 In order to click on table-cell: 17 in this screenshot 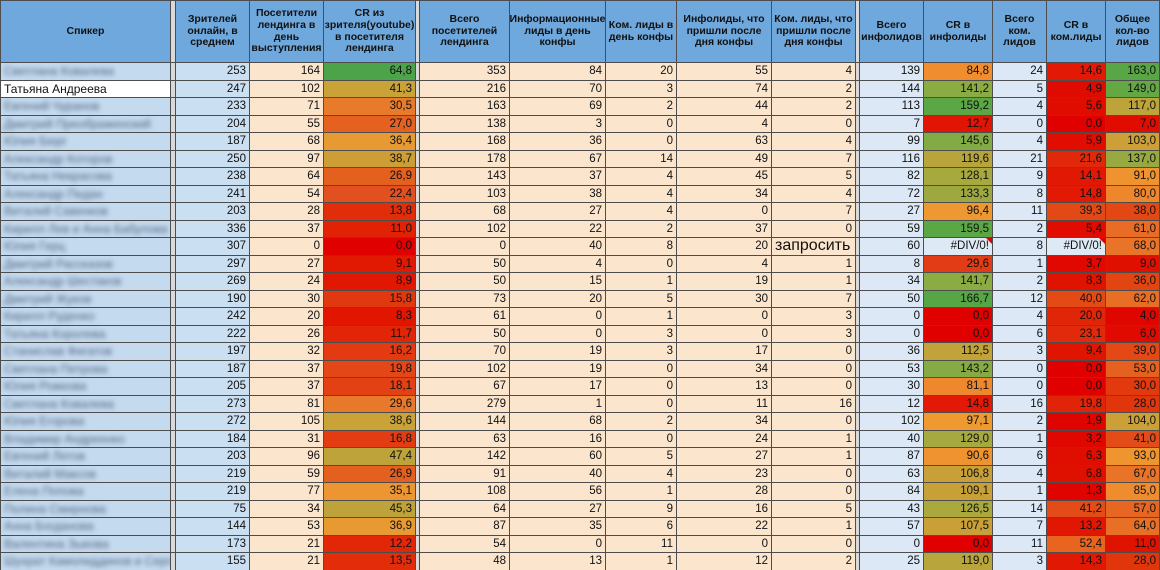, I will do `click(724, 352)`.